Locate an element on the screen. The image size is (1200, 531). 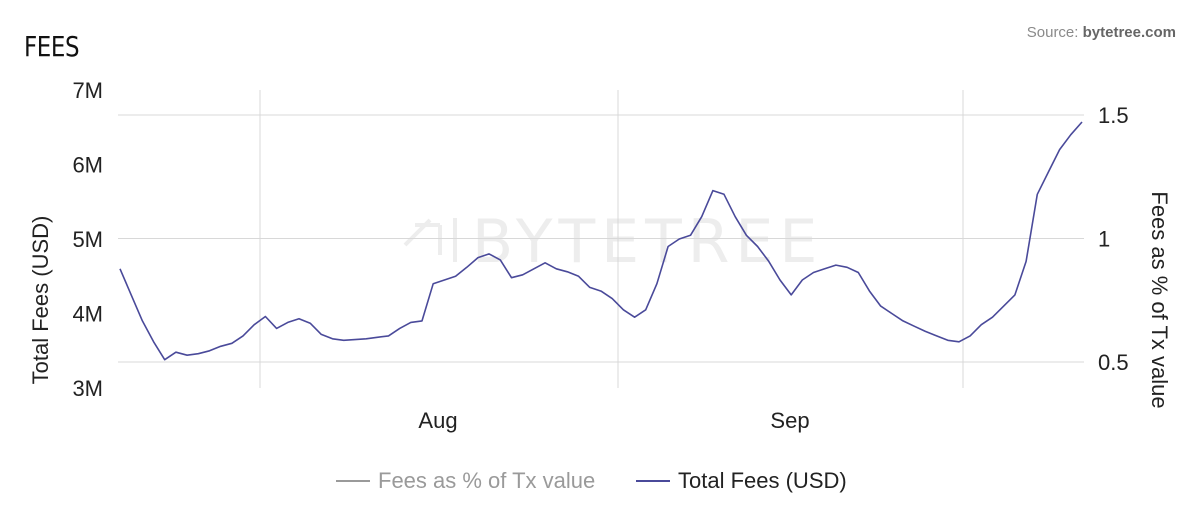
chart-title: FEES is located at coordinates (52, 46).